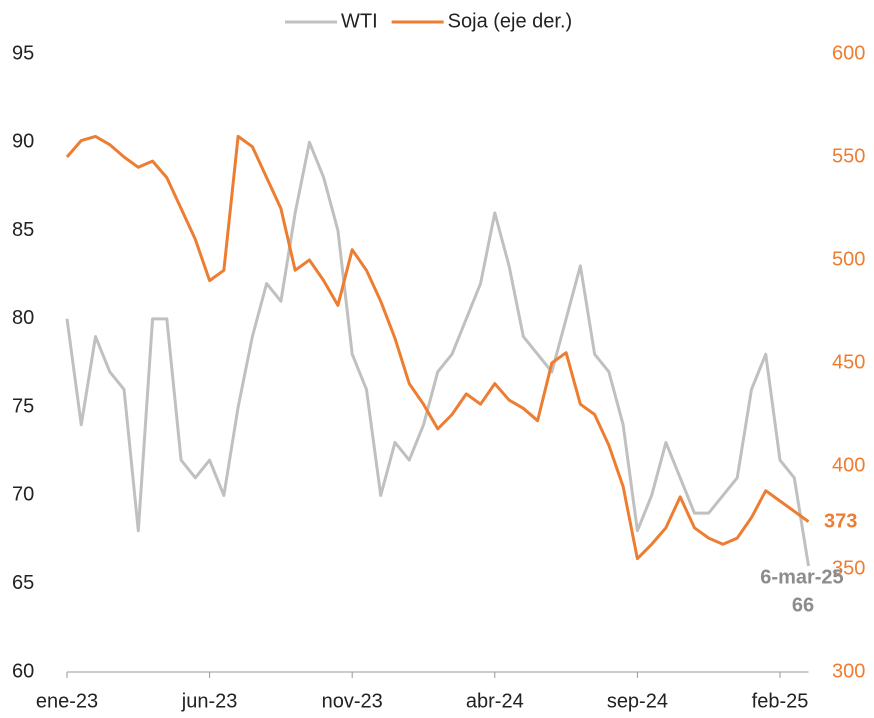 Image resolution: width=874 pixels, height=718 pixels. I want to click on legend-label: Soja (eje der.), so click(510, 21).